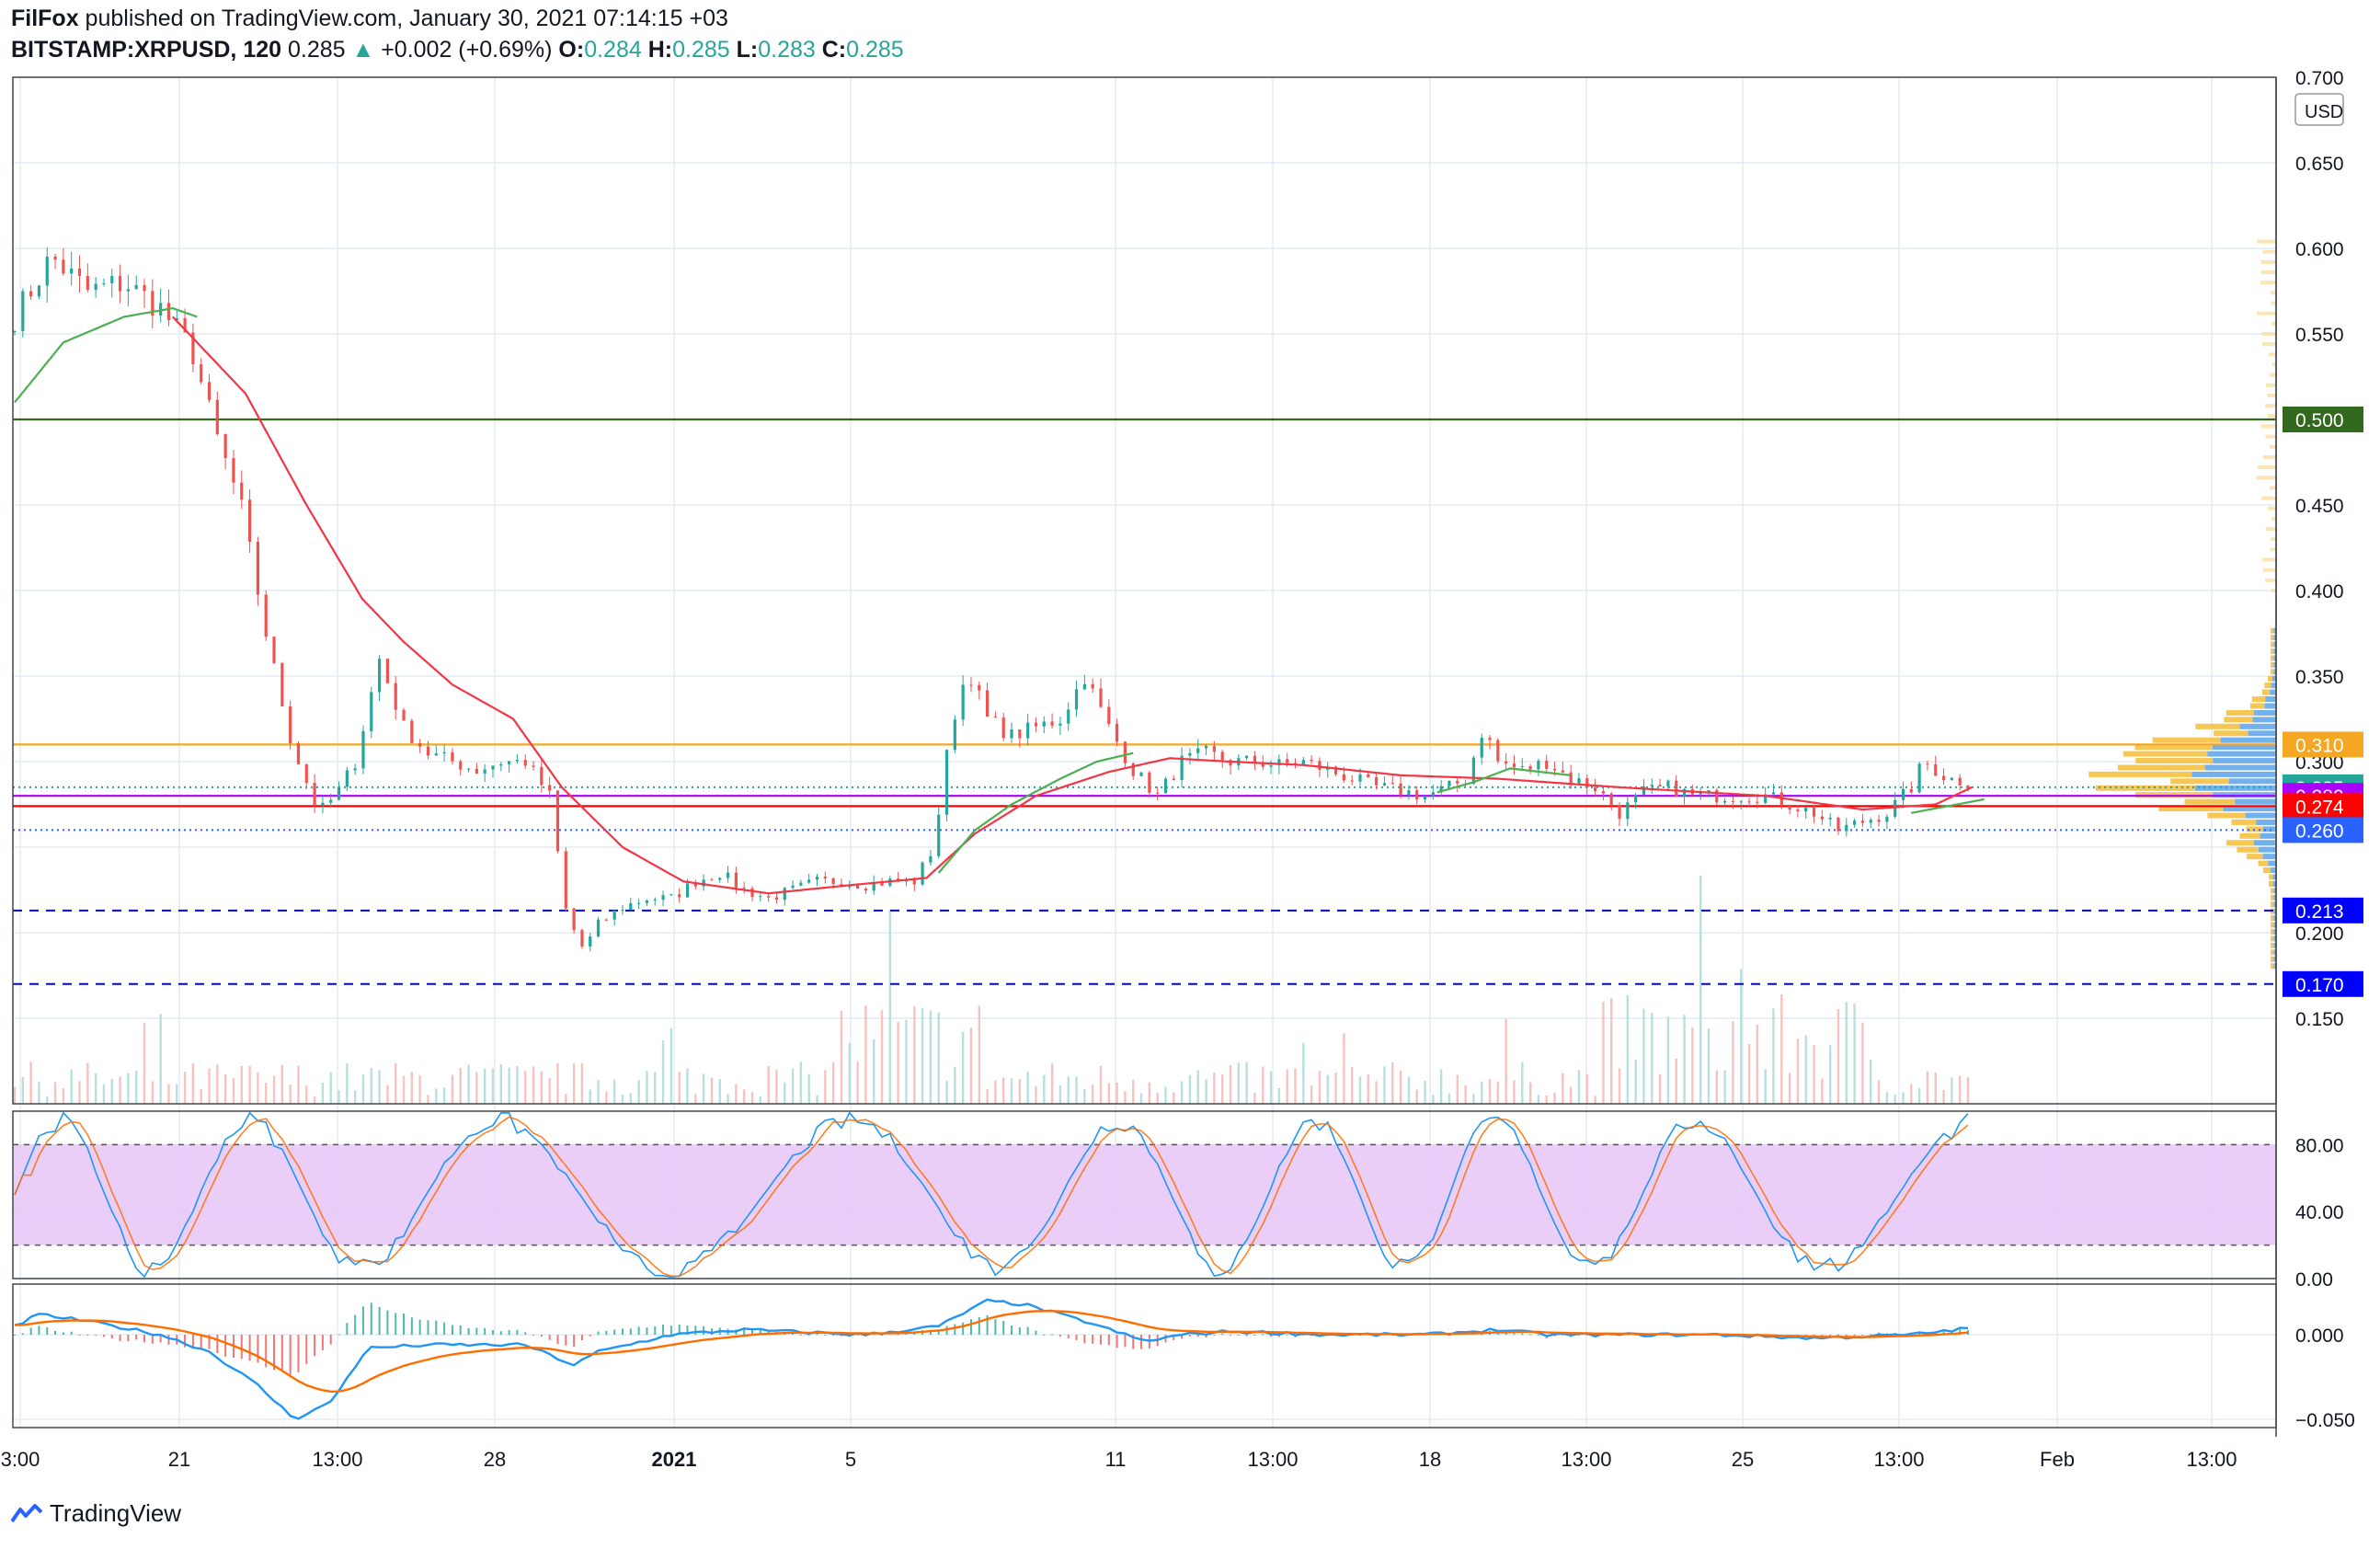 This screenshot has width=2380, height=1549. I want to click on currency-label: USD, so click(2324, 112).